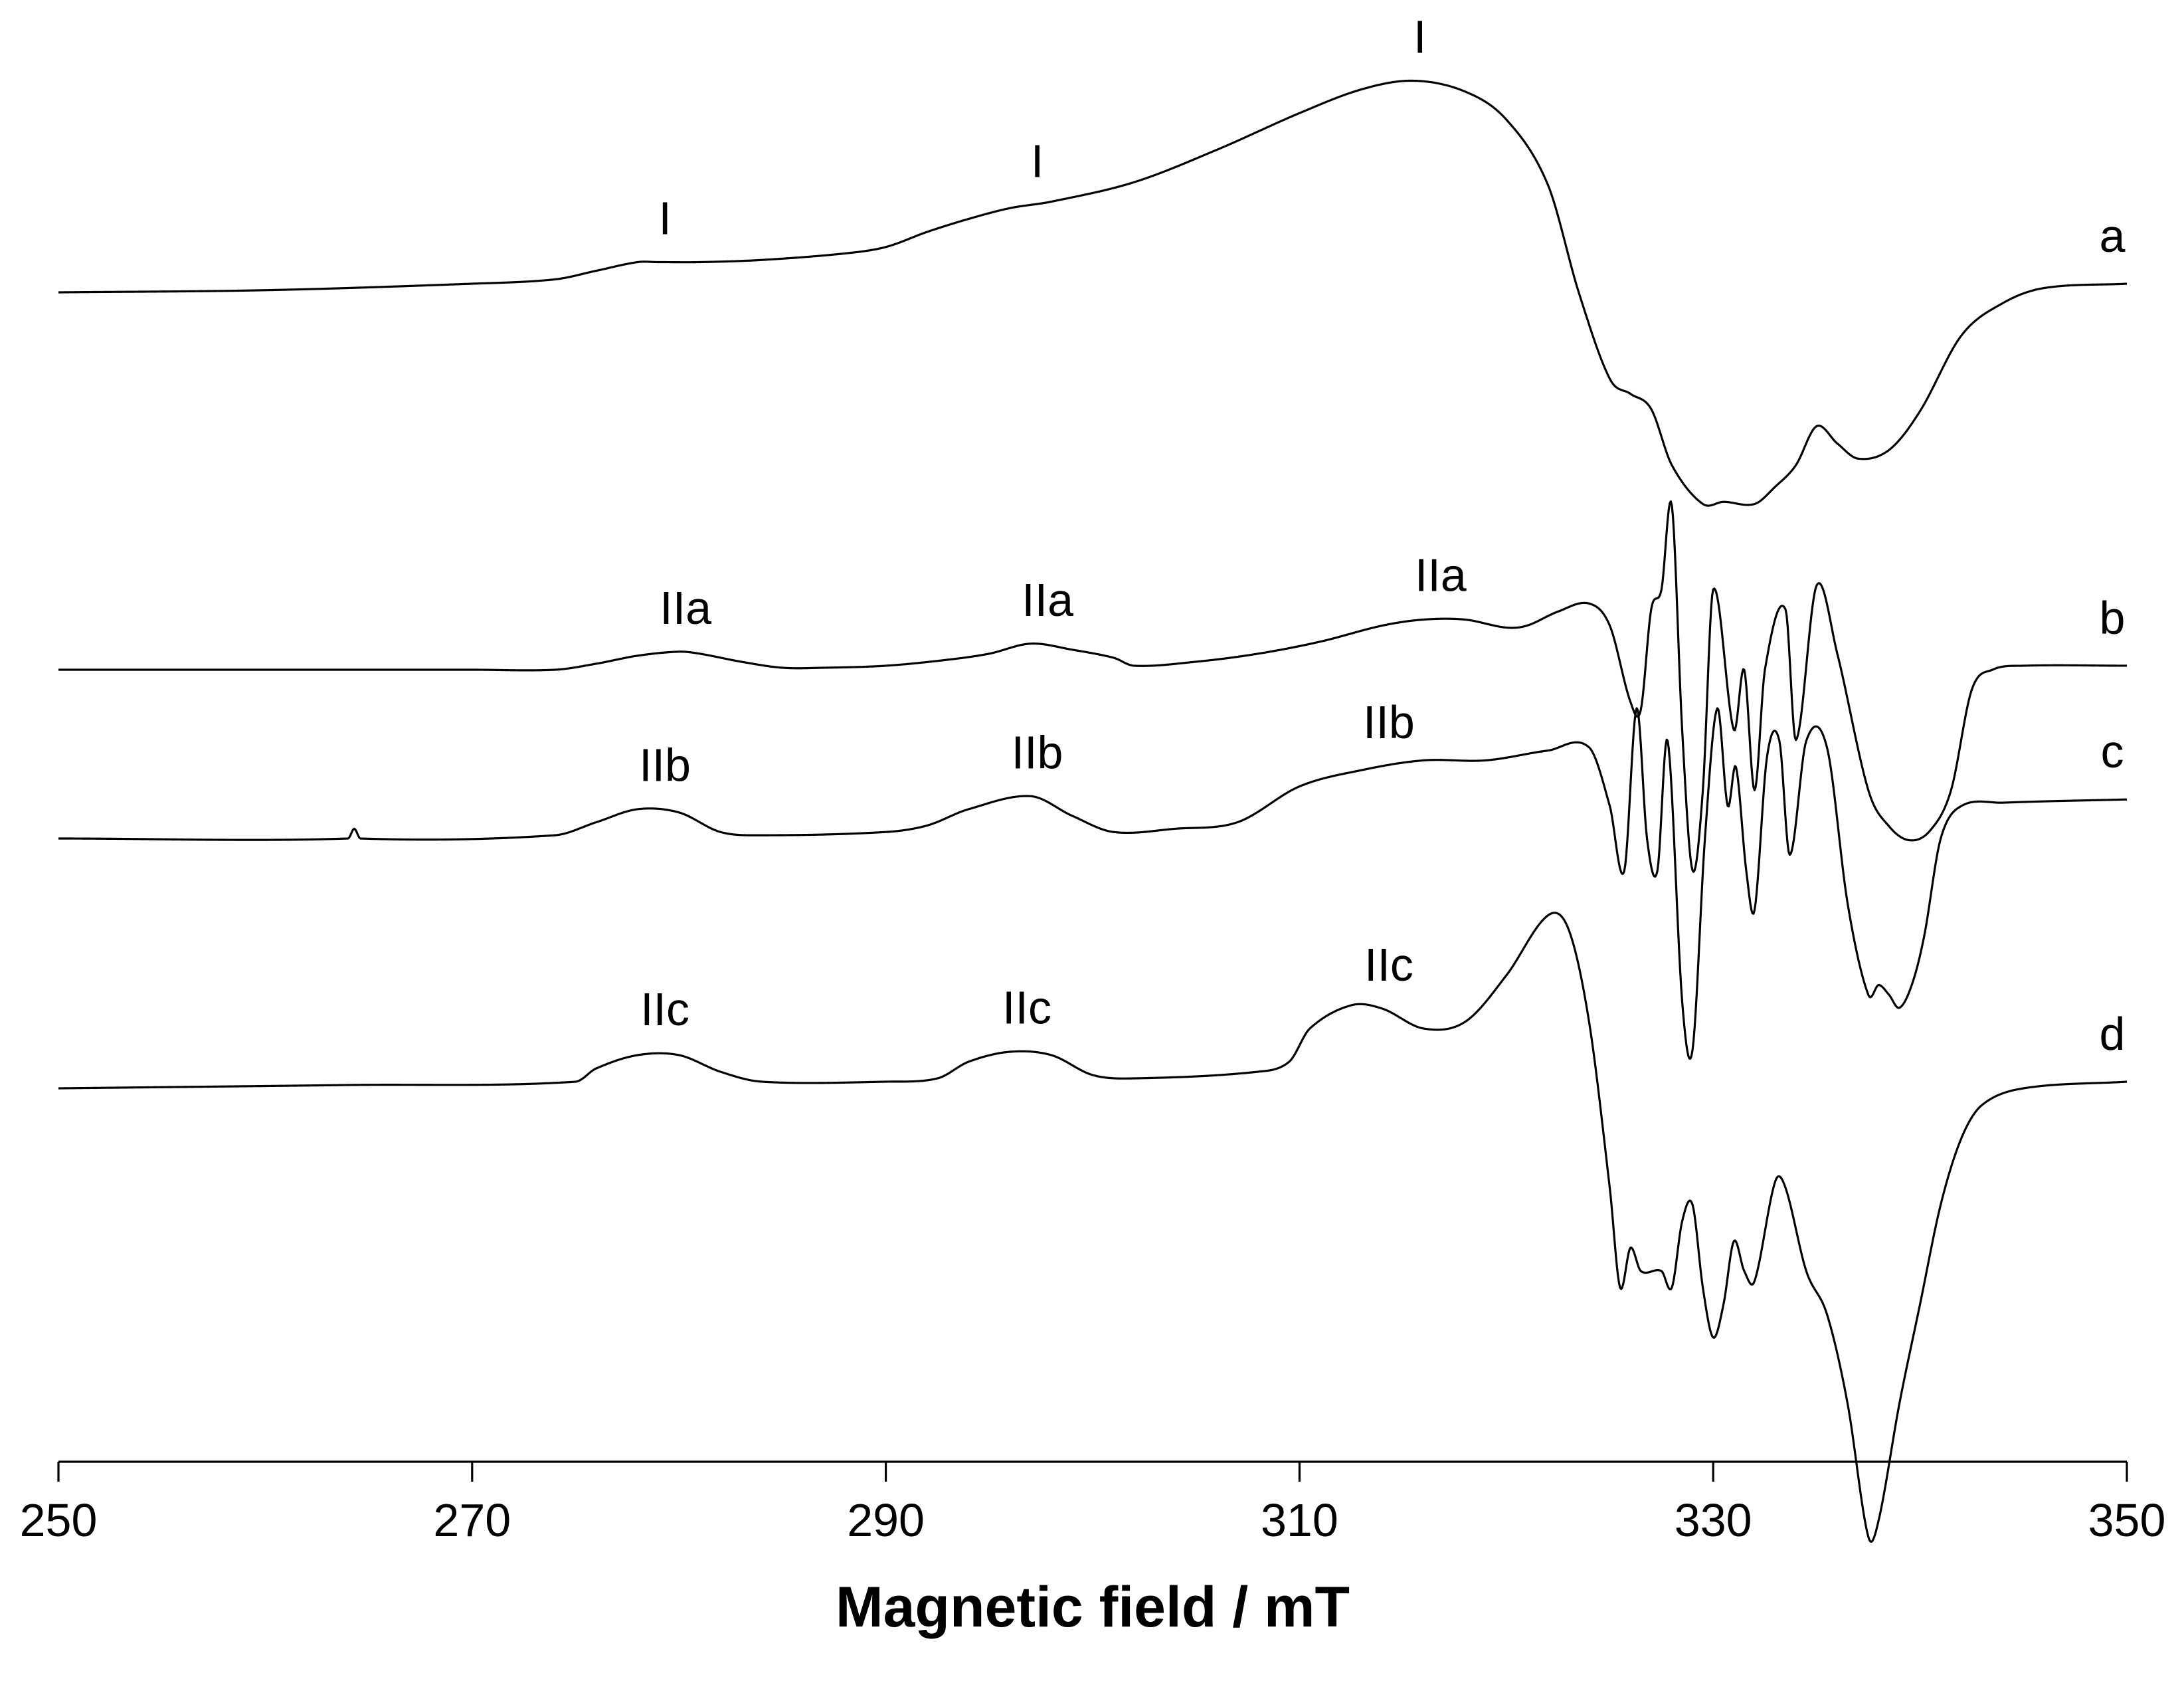 The image size is (2184, 1681). What do you see at coordinates (2112, 752) in the screenshot?
I see `series-label-c: c` at bounding box center [2112, 752].